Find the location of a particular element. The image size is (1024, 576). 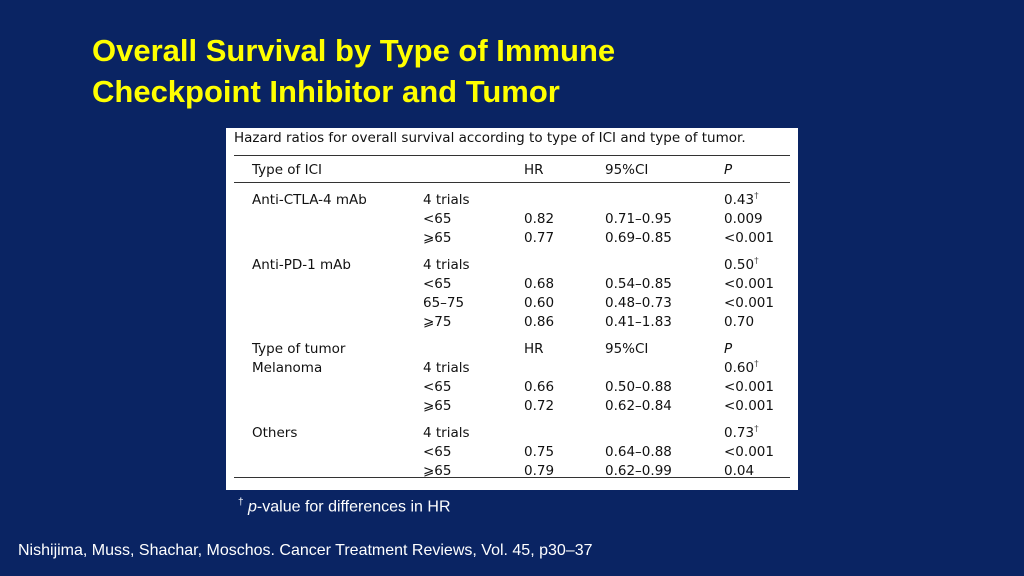

table-cell-col1: Anti-PD-1 mAb is located at coordinates (301, 265).